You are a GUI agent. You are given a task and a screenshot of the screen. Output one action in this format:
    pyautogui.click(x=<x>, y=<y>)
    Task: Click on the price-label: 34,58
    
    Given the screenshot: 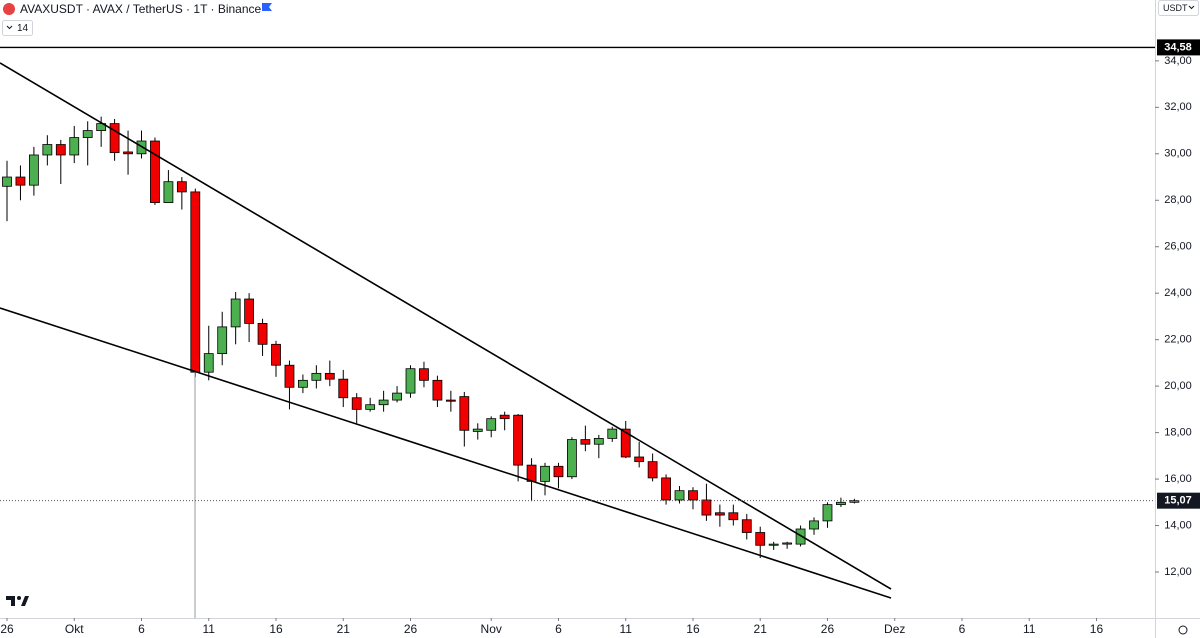 What is the action you would take?
    pyautogui.click(x=1178, y=47)
    